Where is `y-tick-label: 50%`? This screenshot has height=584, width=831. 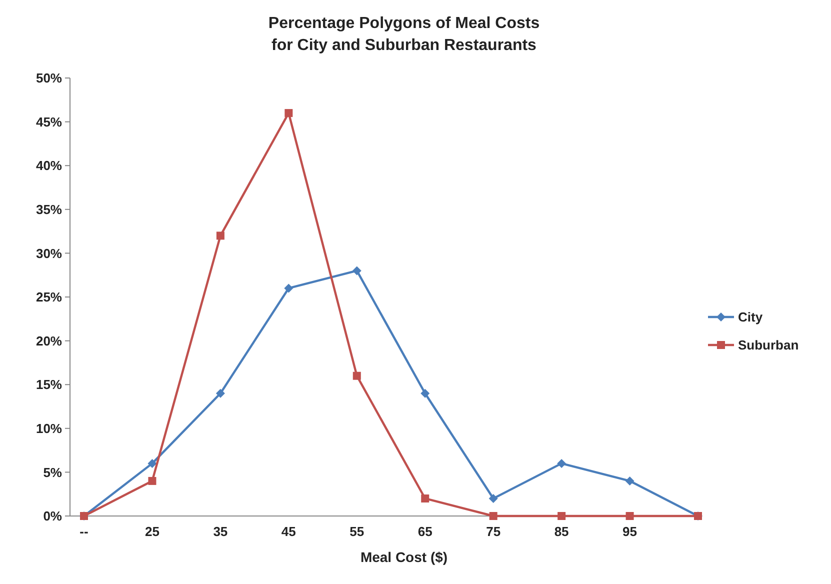 y-tick-label: 50% is located at coordinates (49, 78).